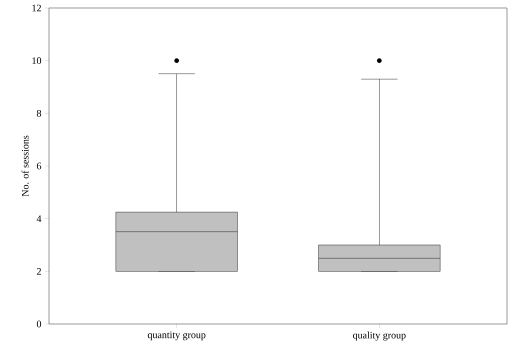 Image resolution: width=510 pixels, height=357 pixels. What do you see at coordinates (39, 166) in the screenshot?
I see `y-tick-label: 6` at bounding box center [39, 166].